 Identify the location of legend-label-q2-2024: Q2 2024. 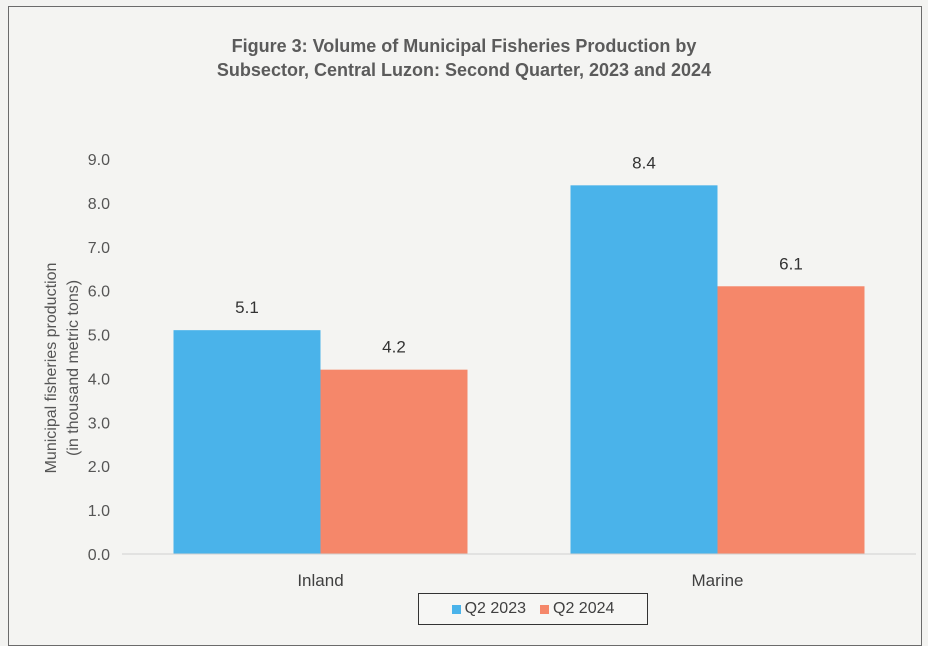
(584, 608).